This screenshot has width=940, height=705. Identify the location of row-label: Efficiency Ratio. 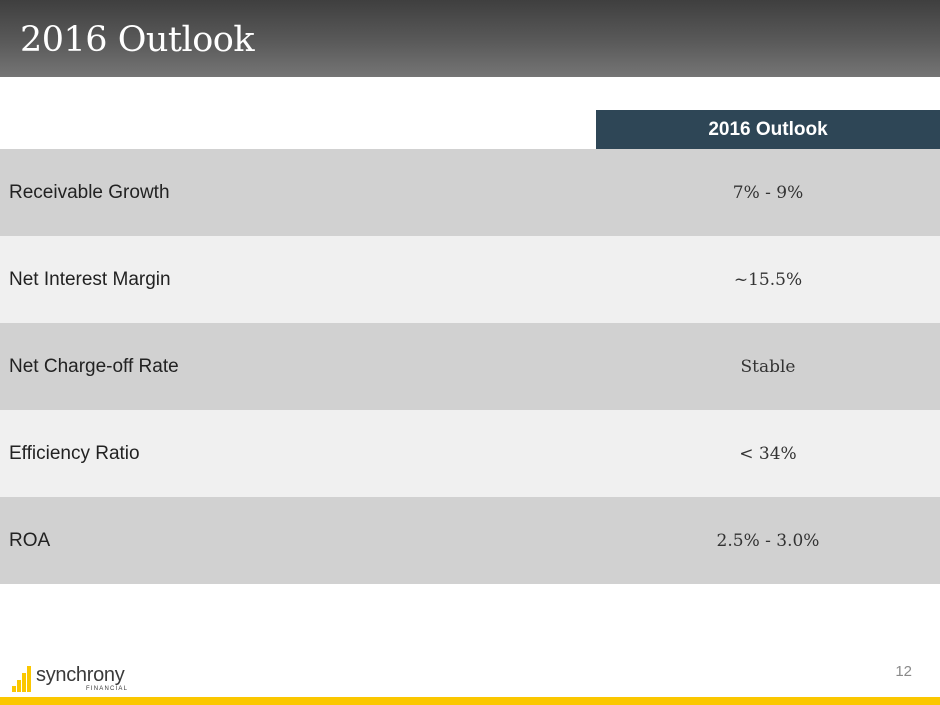
(74, 453).